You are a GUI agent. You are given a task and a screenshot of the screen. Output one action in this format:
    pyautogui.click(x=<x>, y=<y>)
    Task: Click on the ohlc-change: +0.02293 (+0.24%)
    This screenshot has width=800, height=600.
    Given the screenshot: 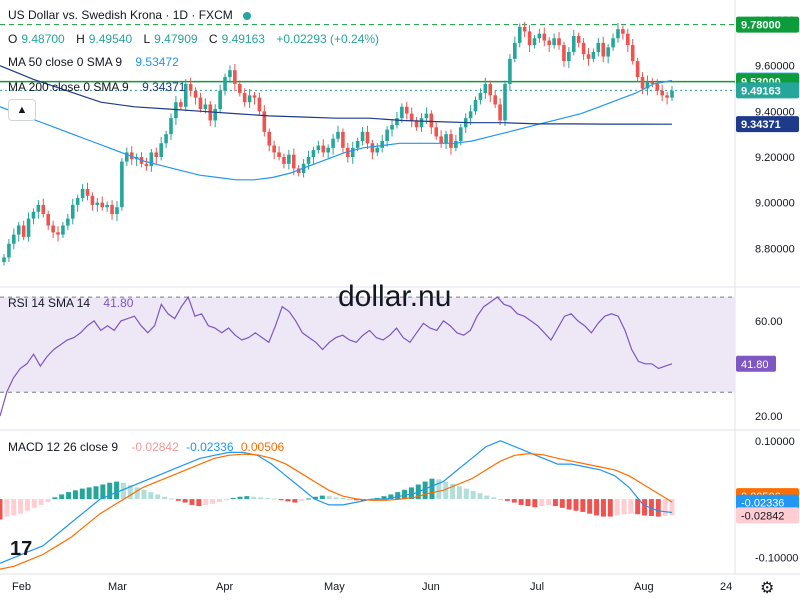 What is the action you would take?
    pyautogui.click(x=328, y=39)
    